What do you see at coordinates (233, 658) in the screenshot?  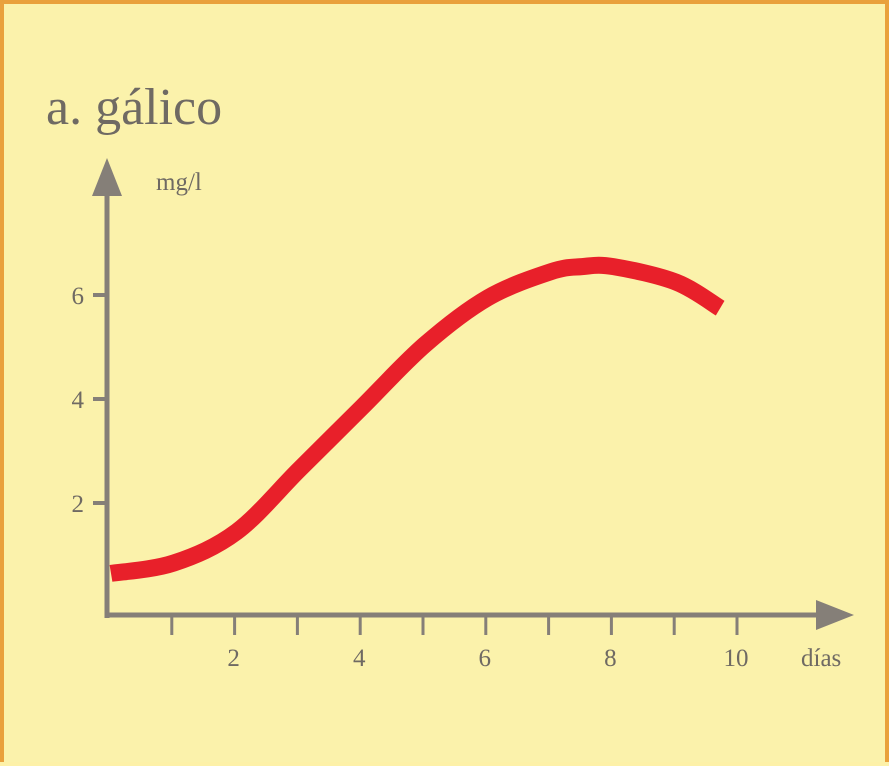 I see `x-tick-label: 2` at bounding box center [233, 658].